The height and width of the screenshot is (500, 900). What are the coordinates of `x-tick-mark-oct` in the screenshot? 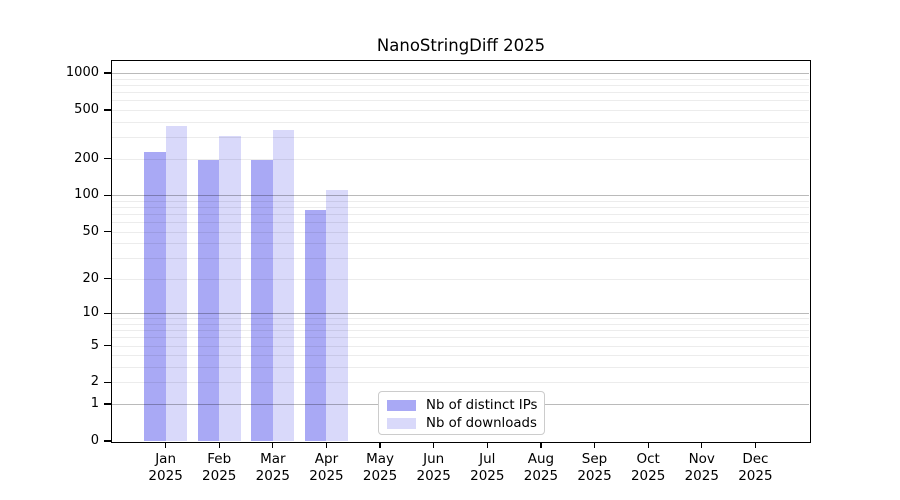 It's located at (648, 445).